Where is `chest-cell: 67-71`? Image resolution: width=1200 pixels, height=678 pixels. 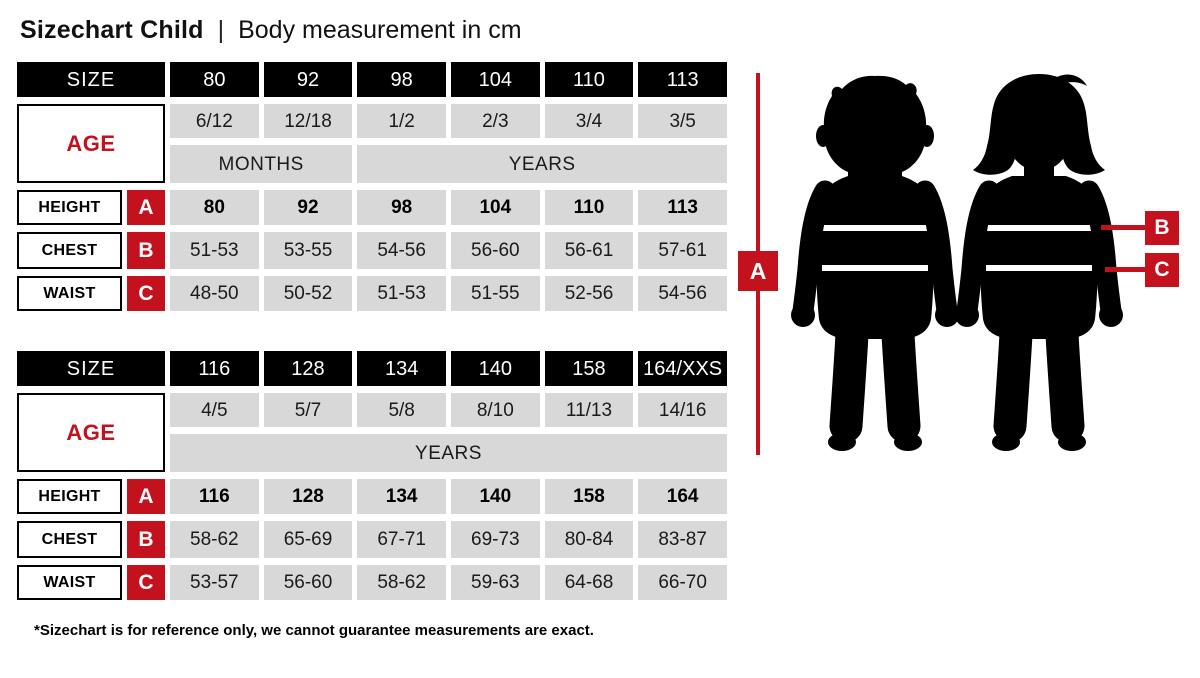 chest-cell: 67-71 is located at coordinates (401, 539).